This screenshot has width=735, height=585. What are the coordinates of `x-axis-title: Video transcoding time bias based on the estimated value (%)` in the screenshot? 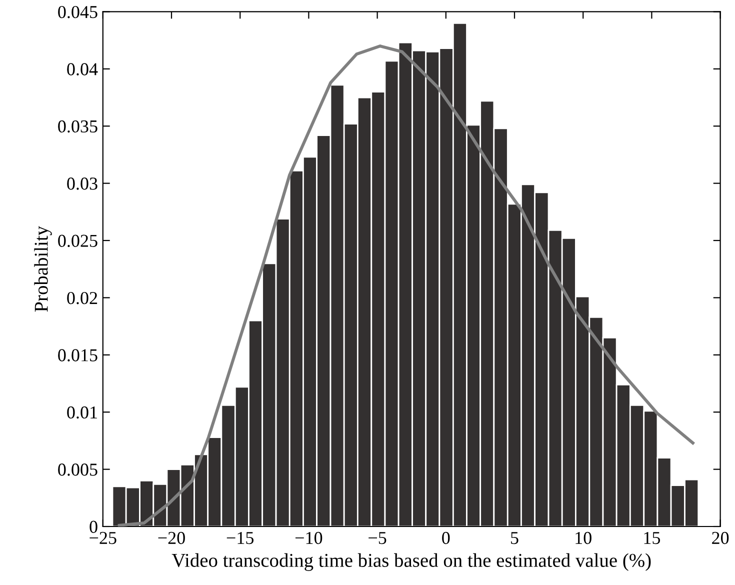 It's located at (411, 562).